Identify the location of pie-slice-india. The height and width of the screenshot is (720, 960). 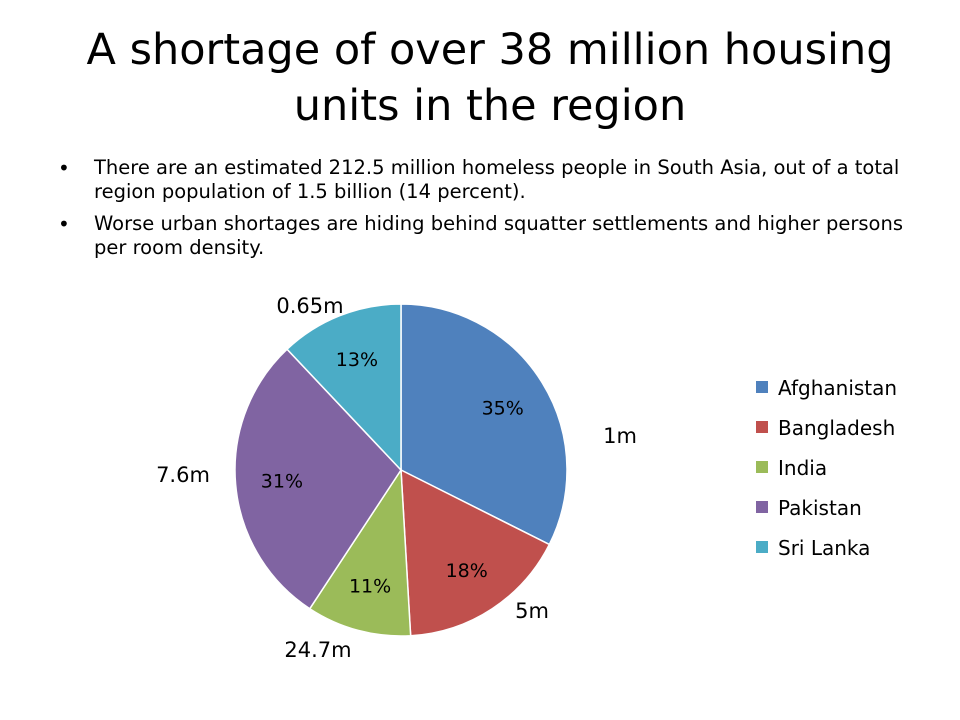
(360, 552).